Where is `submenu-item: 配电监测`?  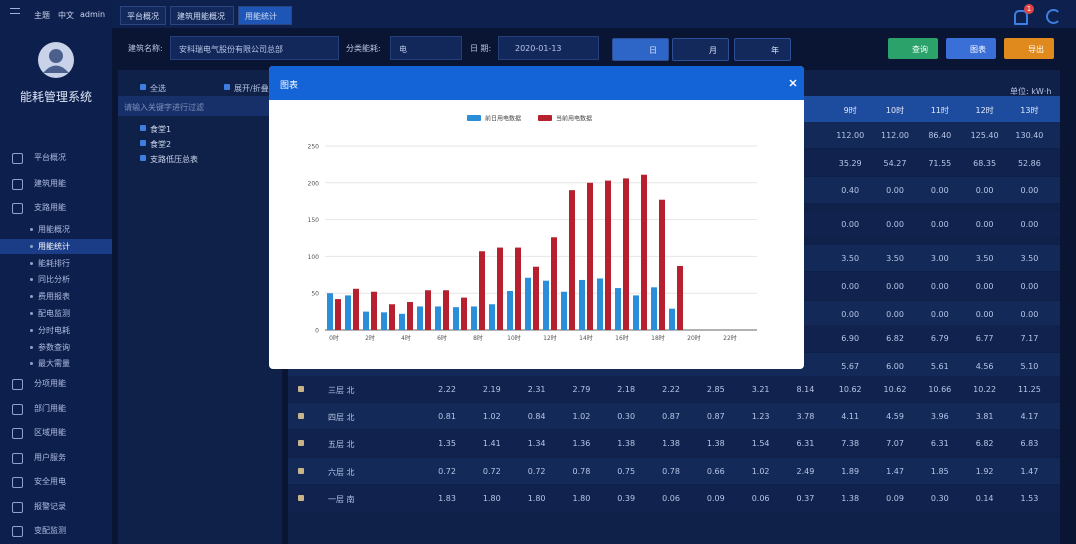
submenu-item: 配电监测 is located at coordinates (54, 313).